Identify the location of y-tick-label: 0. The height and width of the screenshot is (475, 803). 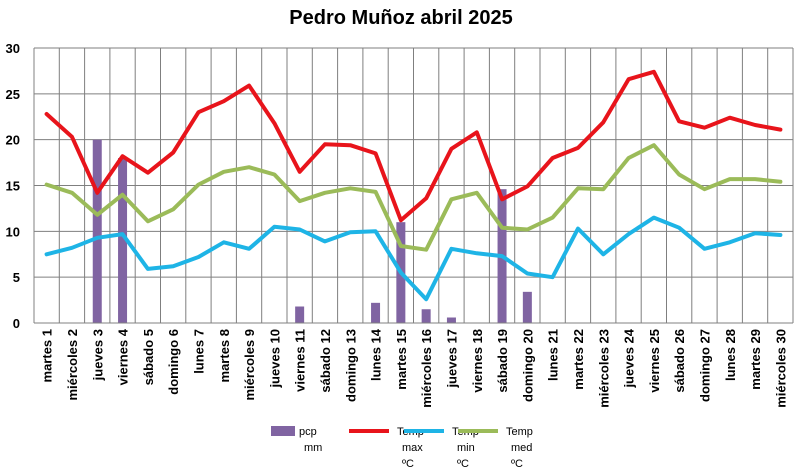
(16, 323).